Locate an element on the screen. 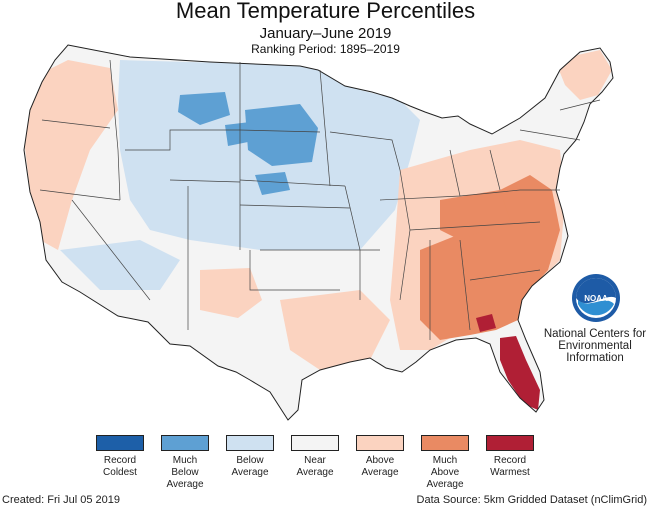 The height and width of the screenshot is (509, 651). legend-label-record-coldest: Record Coldest is located at coordinates (120, 467).